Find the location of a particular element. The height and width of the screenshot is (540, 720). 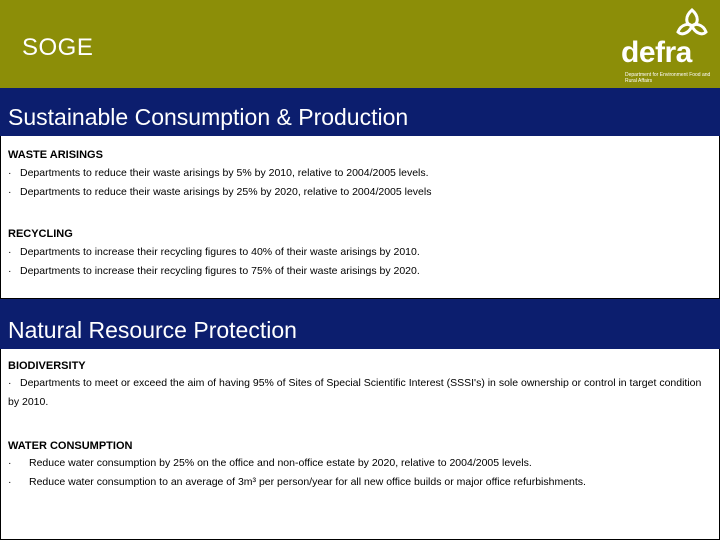

section-band-sustainable: Sustainable Consumption & Production is located at coordinates (360, 112).